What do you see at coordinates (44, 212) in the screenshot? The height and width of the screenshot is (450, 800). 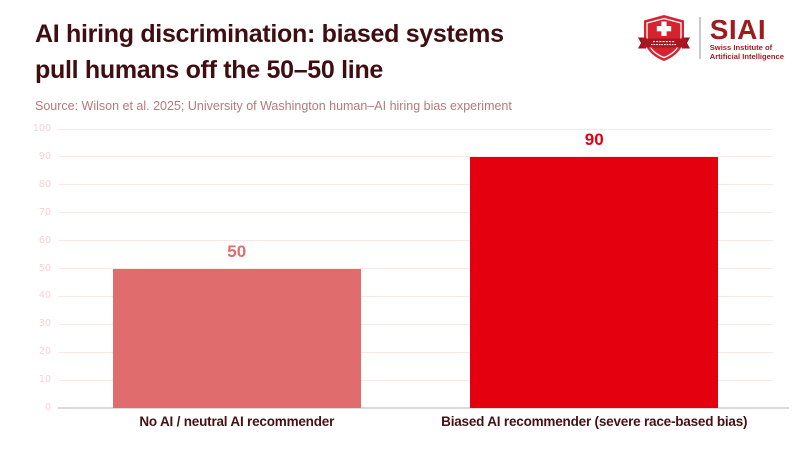 I see `y-tick-label: 70` at bounding box center [44, 212].